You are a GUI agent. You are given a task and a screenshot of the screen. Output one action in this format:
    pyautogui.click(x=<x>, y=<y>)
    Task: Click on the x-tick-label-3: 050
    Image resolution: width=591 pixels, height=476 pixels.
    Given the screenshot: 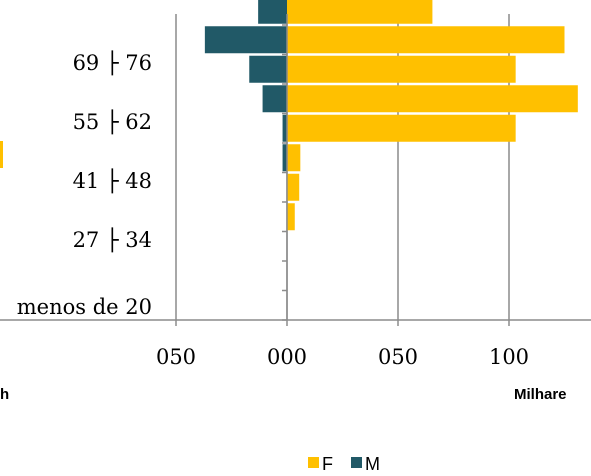 What is the action you would take?
    pyautogui.click(x=398, y=357)
    